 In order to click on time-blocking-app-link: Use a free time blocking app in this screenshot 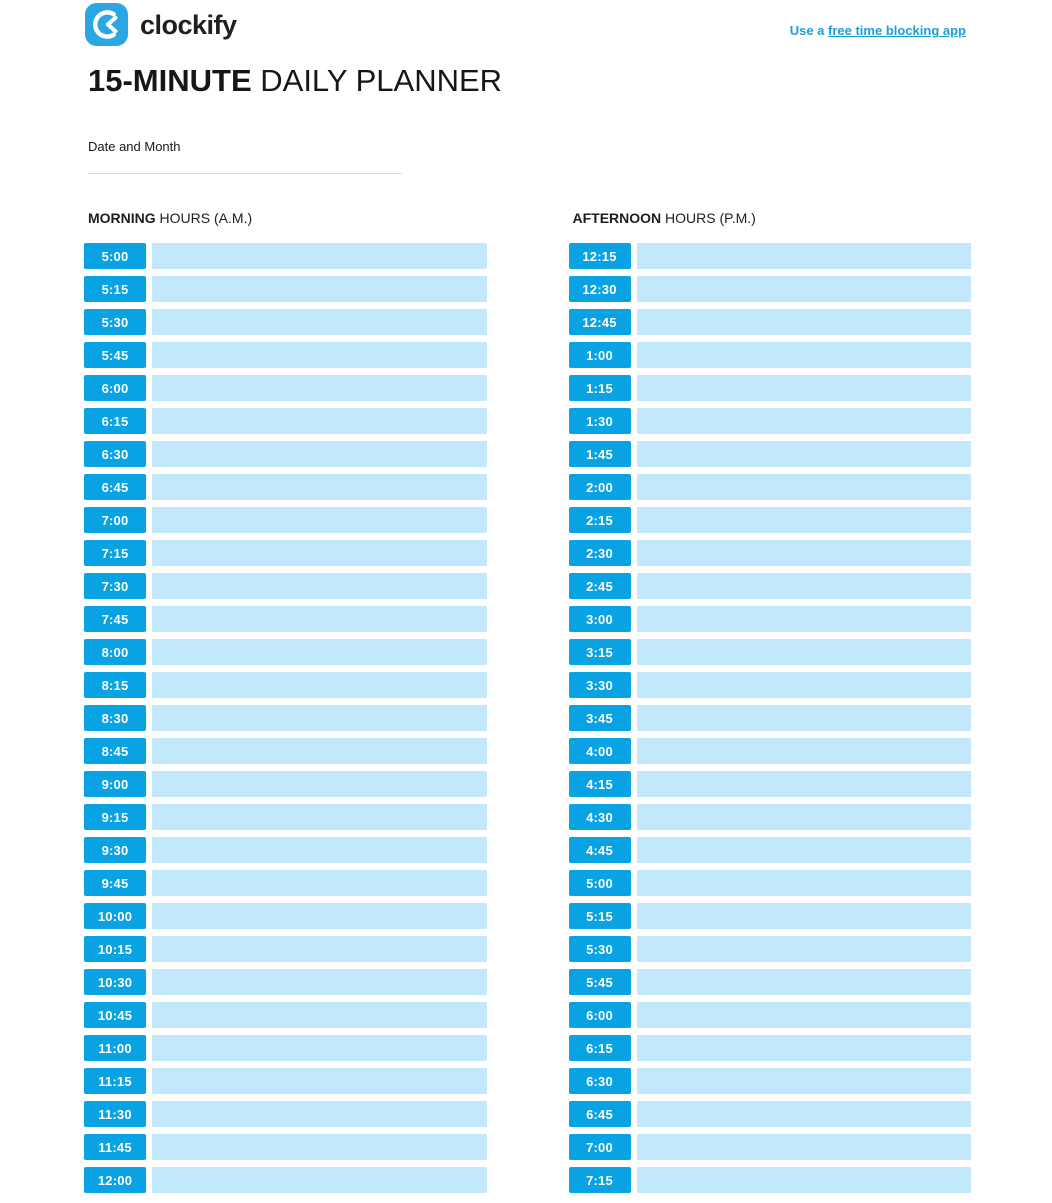, I will do `click(878, 30)`.